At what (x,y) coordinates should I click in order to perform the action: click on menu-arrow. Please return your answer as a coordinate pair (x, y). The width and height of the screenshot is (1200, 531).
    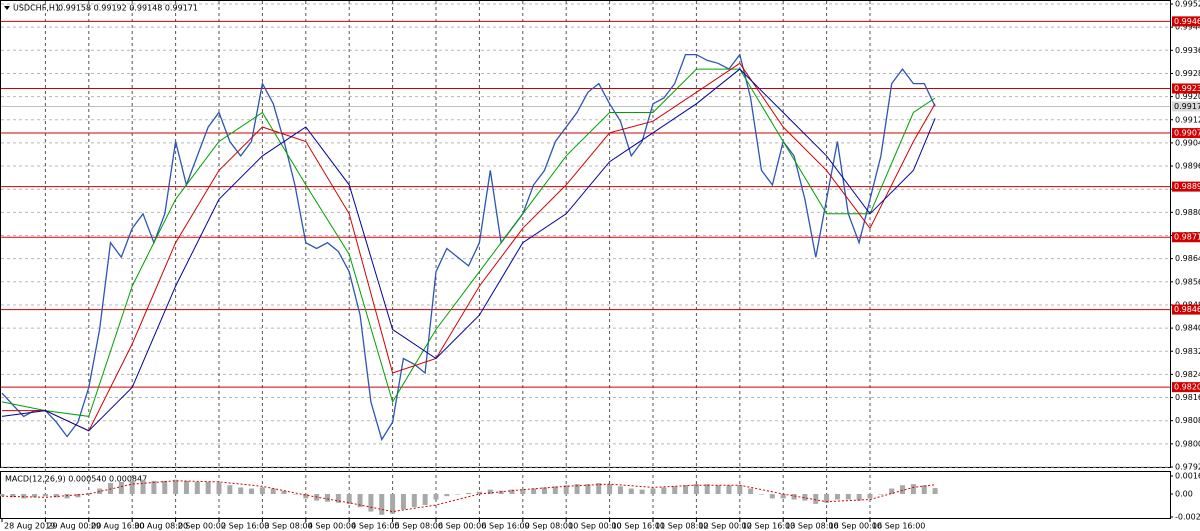
    Looking at the image, I should click on (7, 8).